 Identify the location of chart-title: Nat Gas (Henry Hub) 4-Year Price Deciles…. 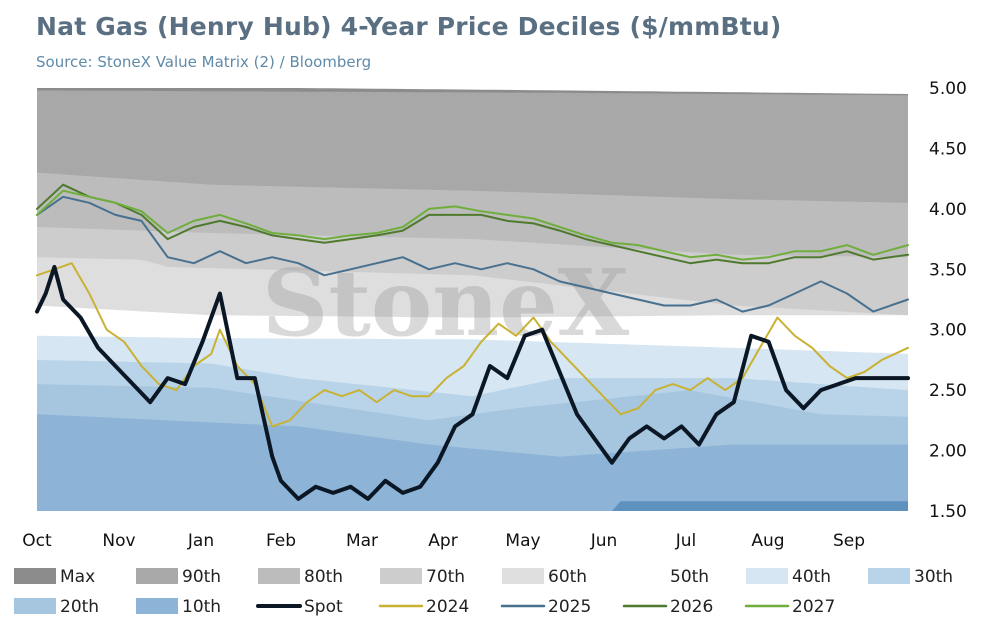
(409, 26).